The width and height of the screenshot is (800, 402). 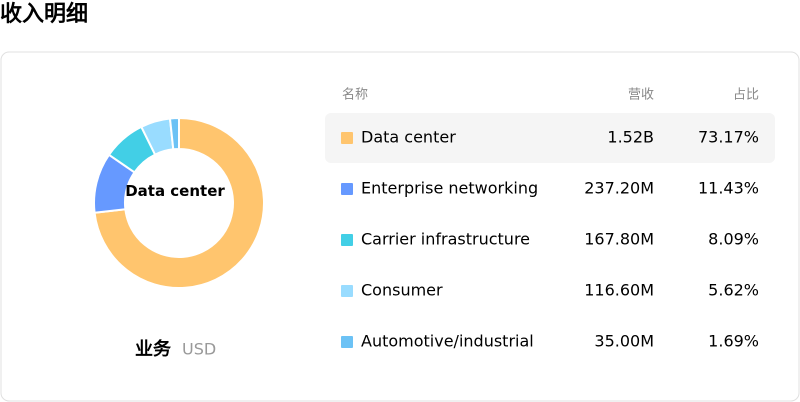 I want to click on page-title: 收入明细, so click(x=44, y=14).